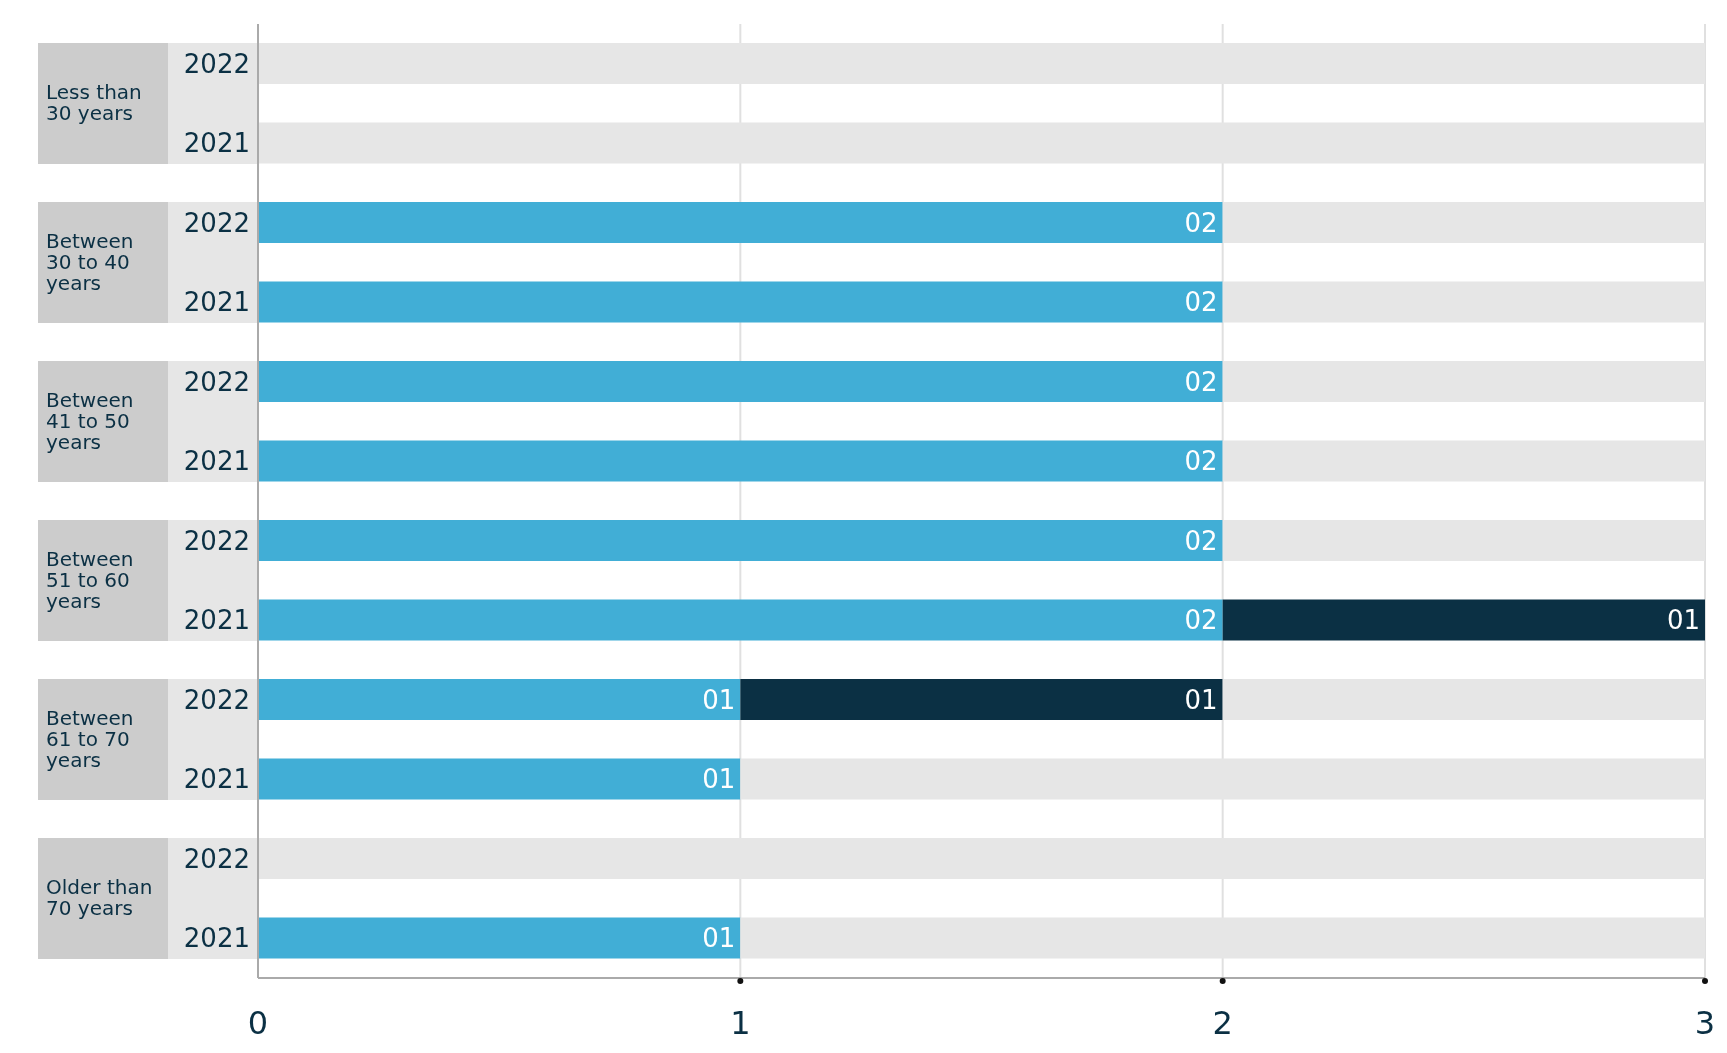 The width and height of the screenshot is (1727, 1053). Describe the element at coordinates (740, 1023) in the screenshot. I see `x-tick-label: 1` at that location.